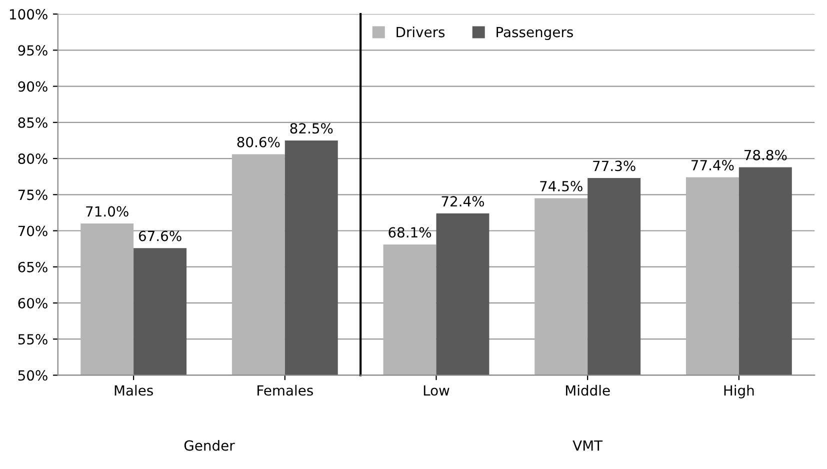  What do you see at coordinates (33, 339) in the screenshot?
I see `y-tick-label: 55%` at bounding box center [33, 339].